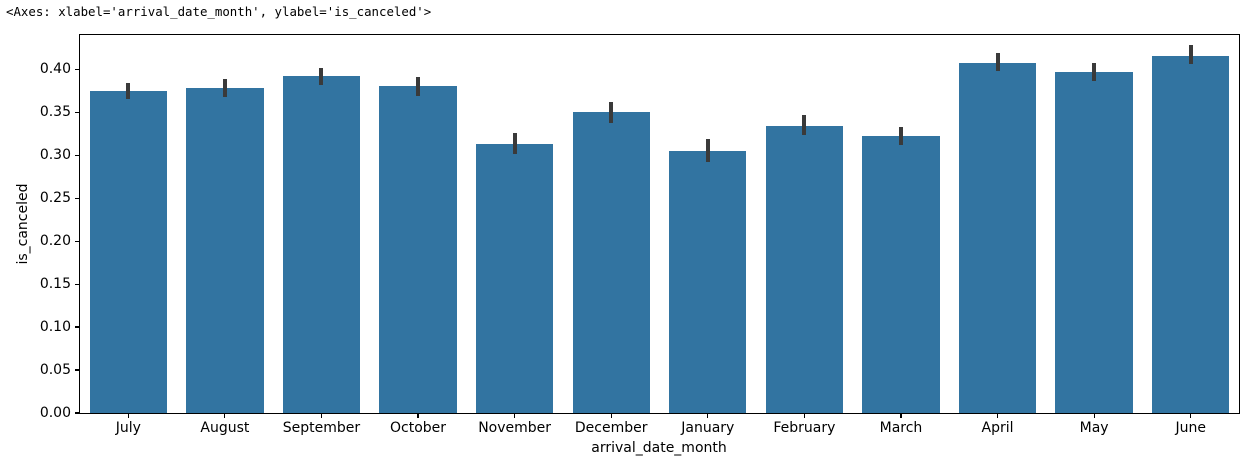 This screenshot has width=1253, height=466. Describe the element at coordinates (55, 283) in the screenshot. I see `y-tick-label: 0.15` at that location.